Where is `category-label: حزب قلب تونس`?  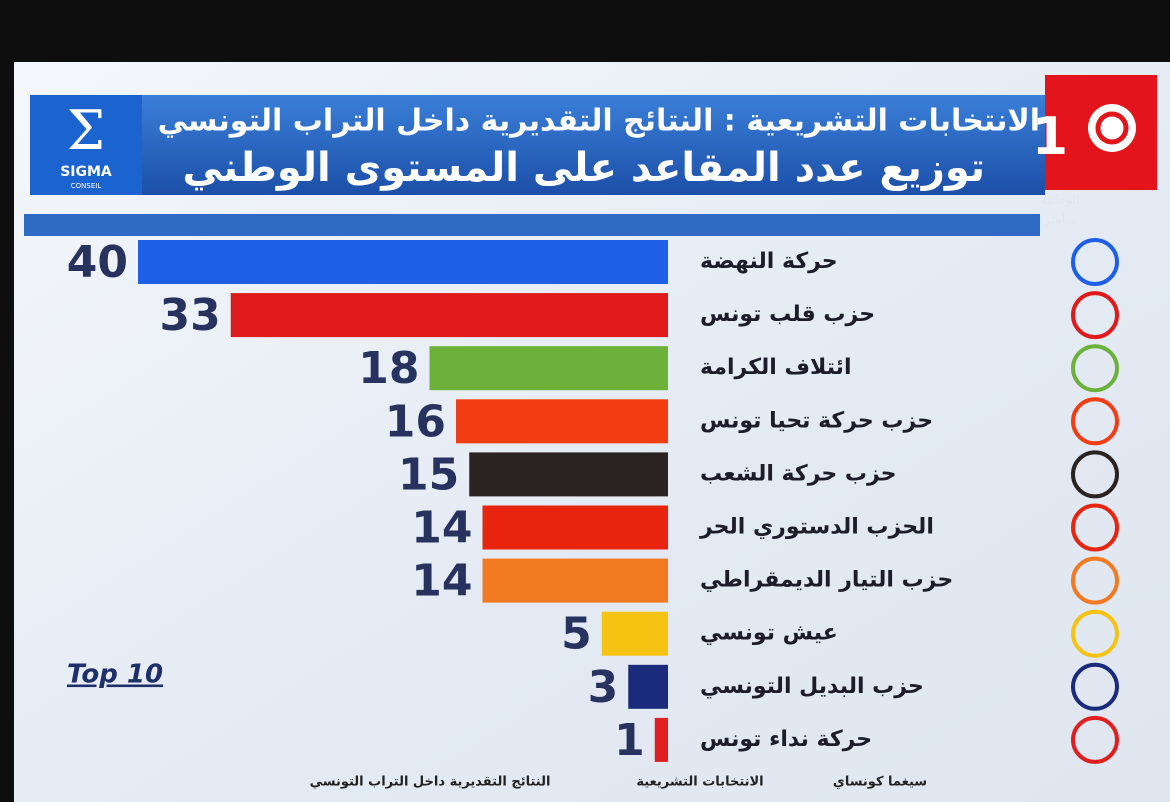 category-label: حزب قلب تونس is located at coordinates (787, 314).